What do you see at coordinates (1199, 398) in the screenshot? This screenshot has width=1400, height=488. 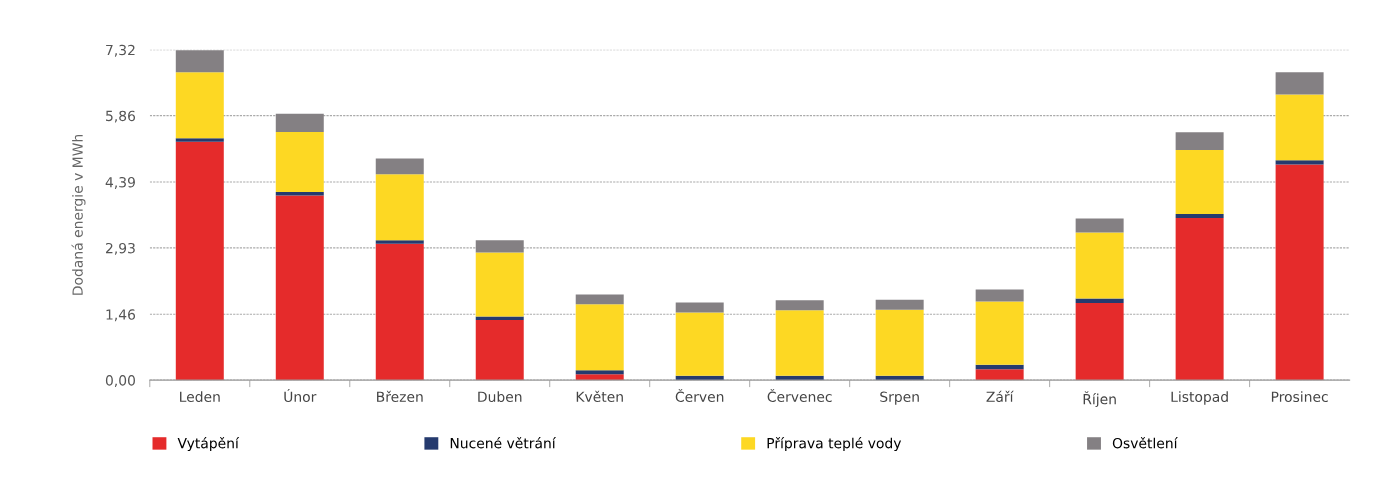 I see `x-tick-label: Listopad` at bounding box center [1199, 398].